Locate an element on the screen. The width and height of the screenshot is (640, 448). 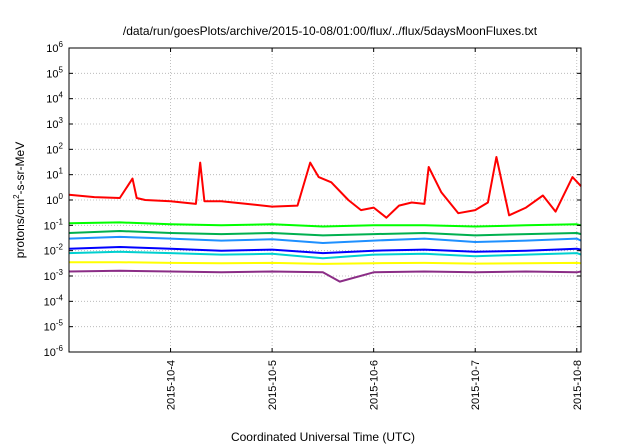
y-axis-label: protons/cm2-s-sr-MeV is located at coordinates (19, 200).